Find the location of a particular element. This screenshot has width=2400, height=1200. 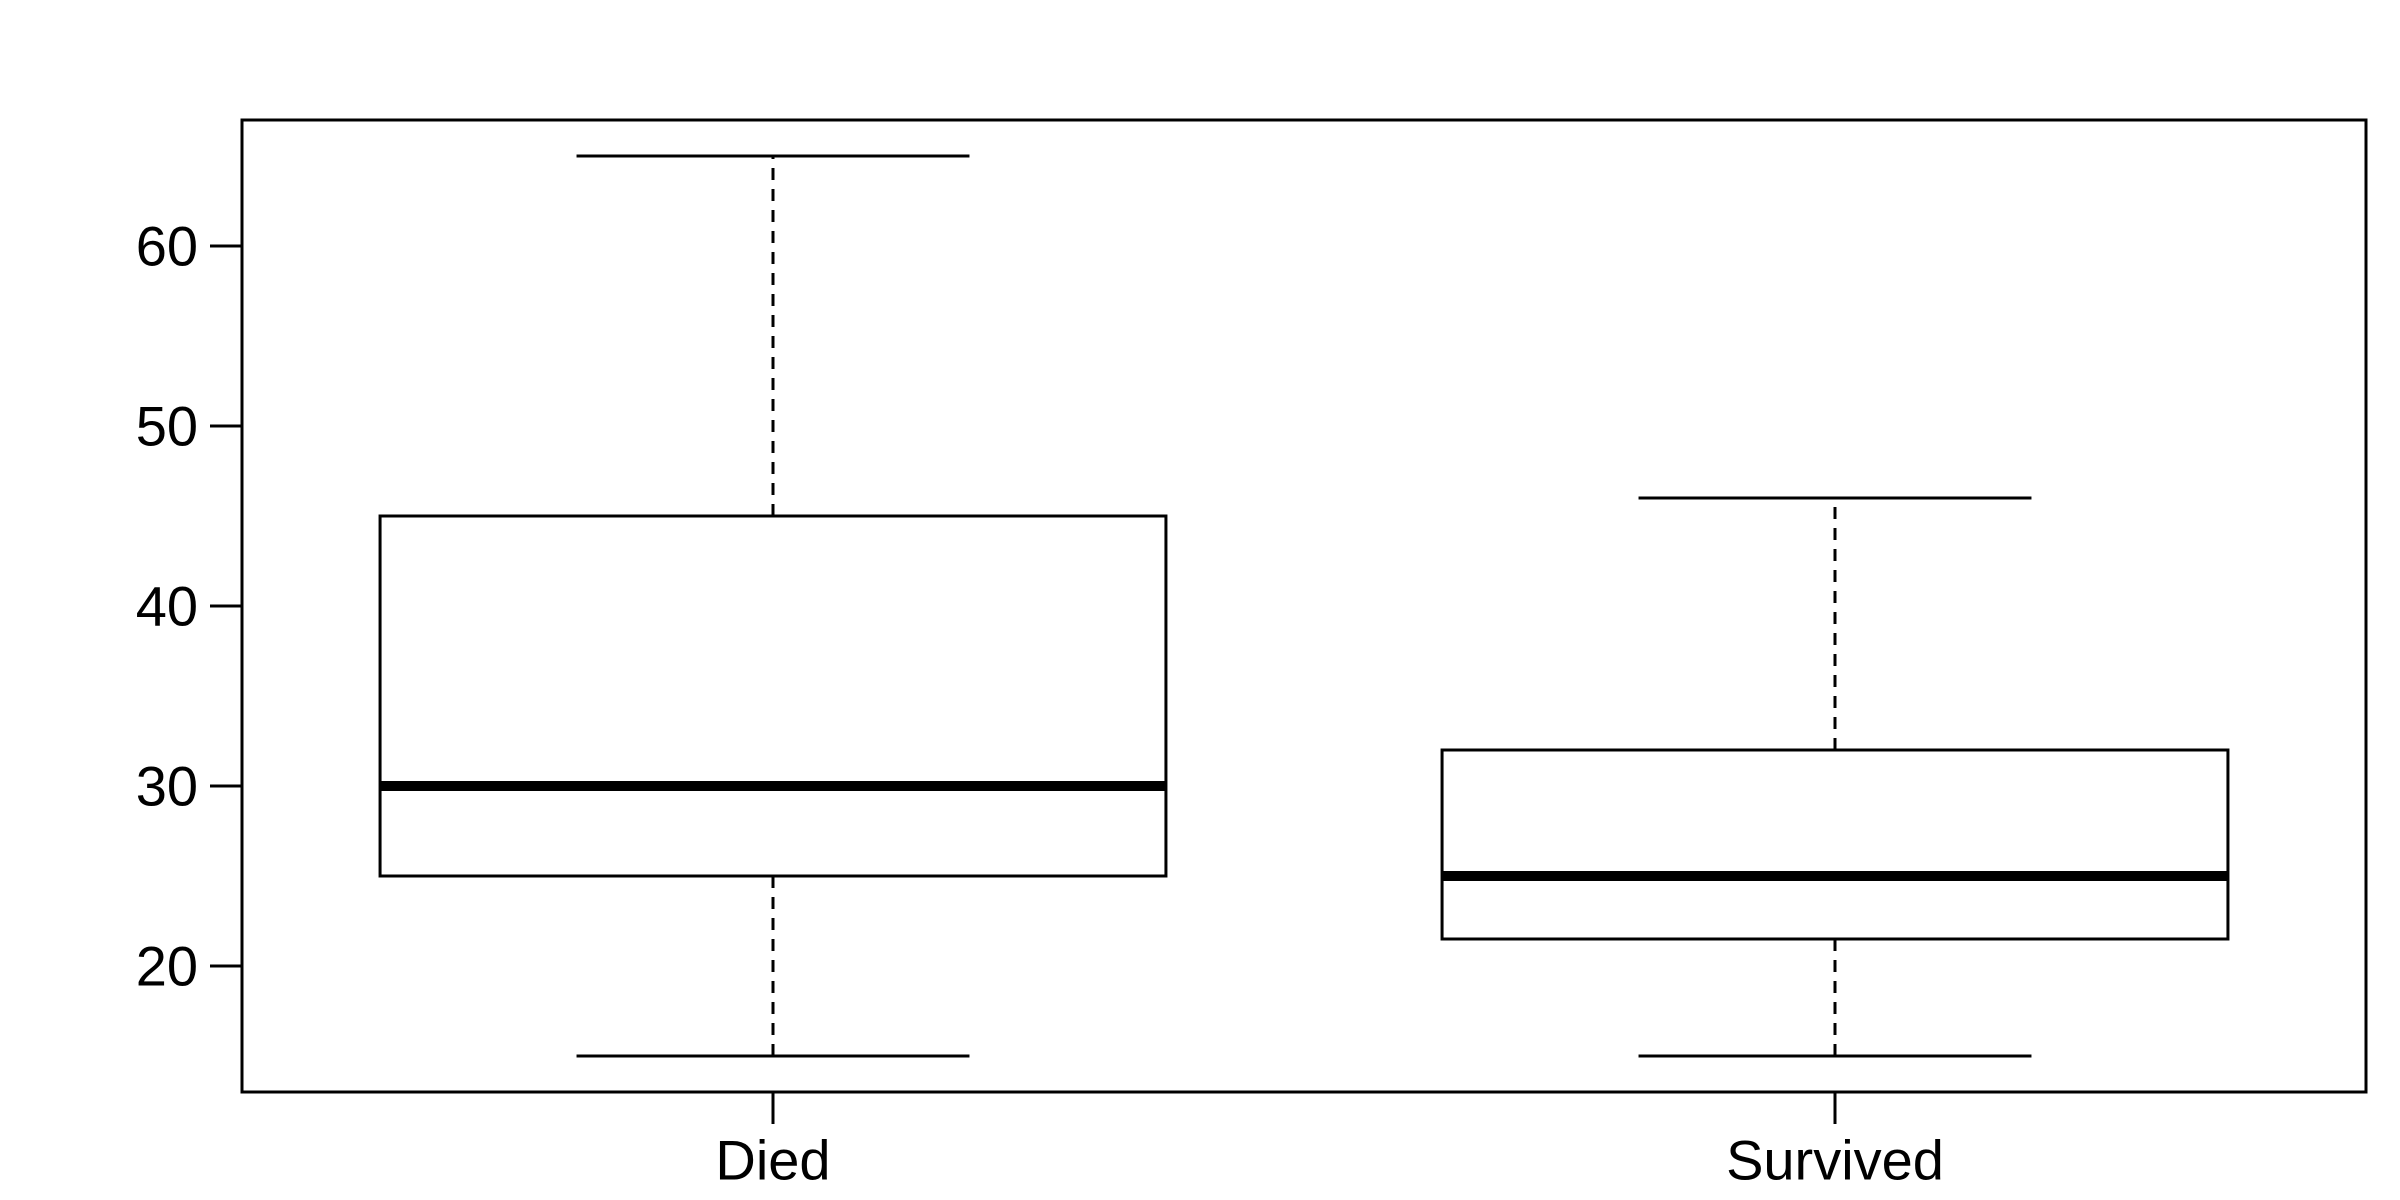

x-tick-label: Died is located at coordinates (772, 1160).